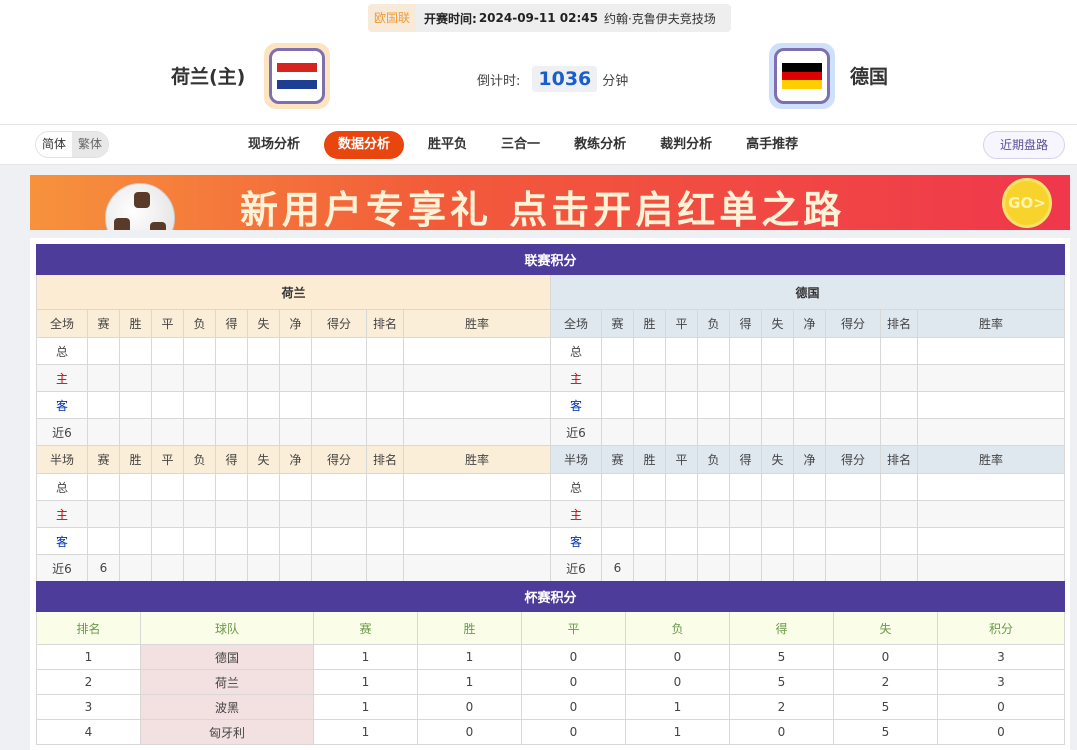  What do you see at coordinates (802, 76) in the screenshot?
I see `away-flag` at bounding box center [802, 76].